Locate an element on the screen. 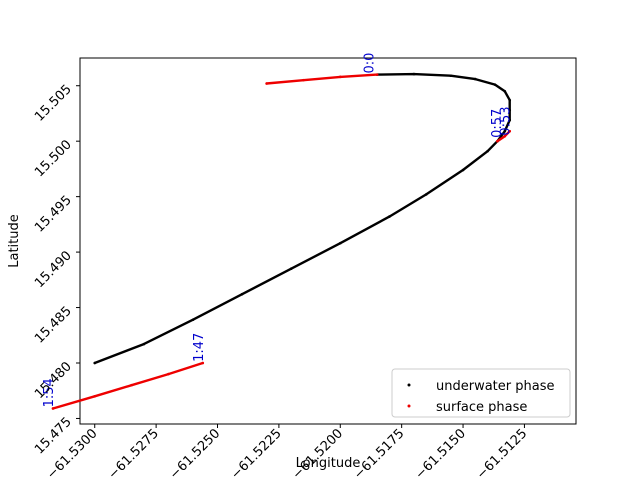 The height and width of the screenshot is (480, 640). annotation-label: 1:47 is located at coordinates (199, 347).